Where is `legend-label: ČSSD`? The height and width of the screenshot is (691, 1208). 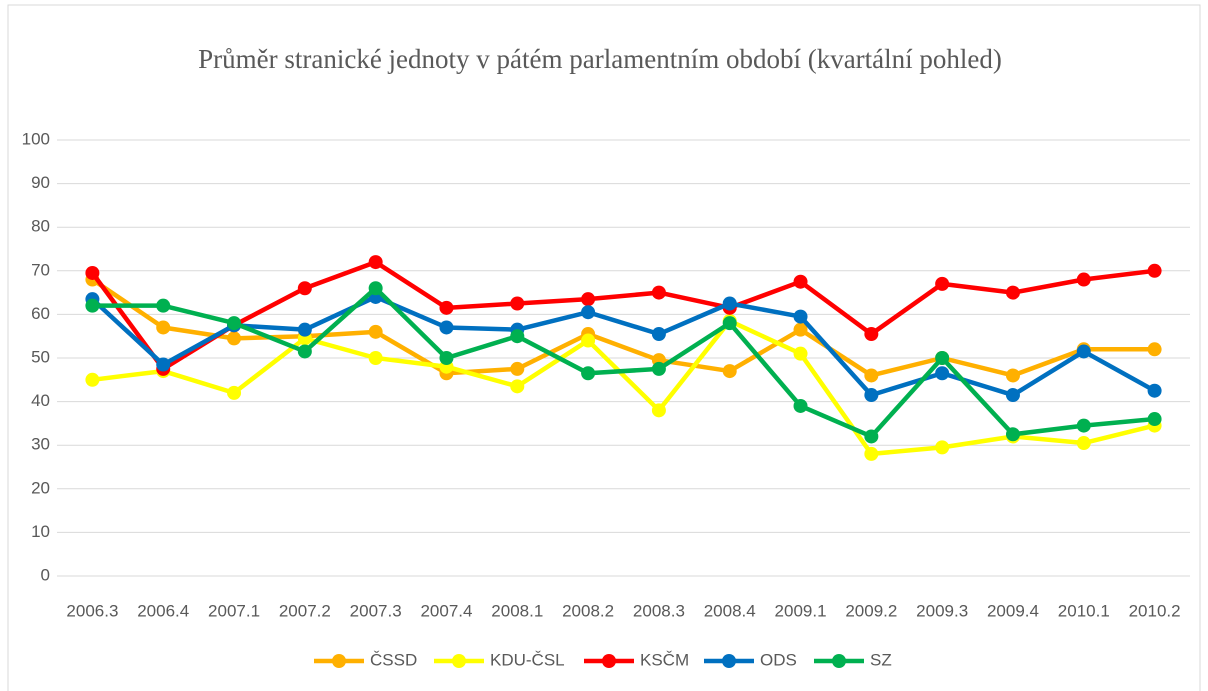 legend-label: ČSSD is located at coordinates (393, 659).